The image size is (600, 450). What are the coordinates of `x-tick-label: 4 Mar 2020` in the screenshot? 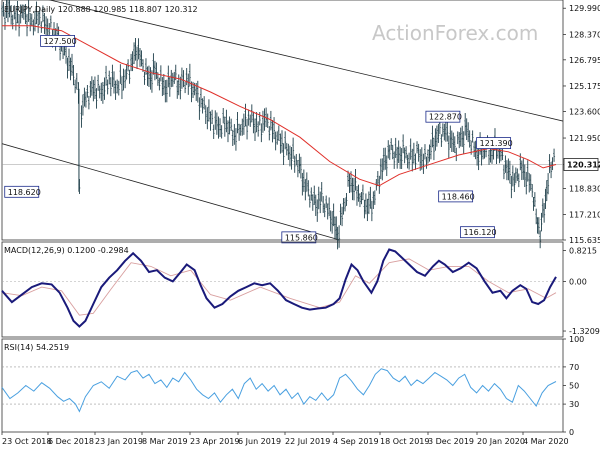 It's located at (546, 441).